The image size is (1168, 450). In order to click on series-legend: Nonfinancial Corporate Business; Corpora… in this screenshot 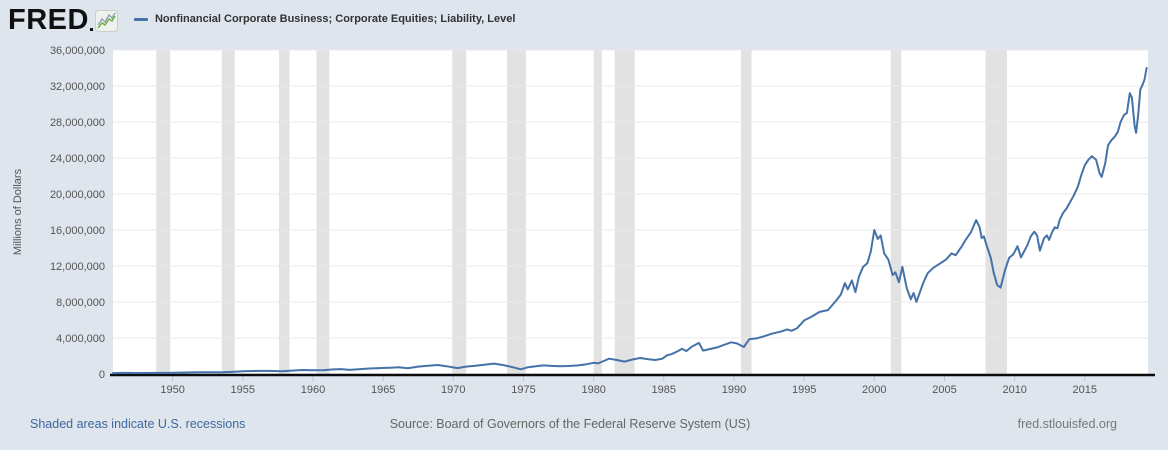, I will do `click(324, 19)`.